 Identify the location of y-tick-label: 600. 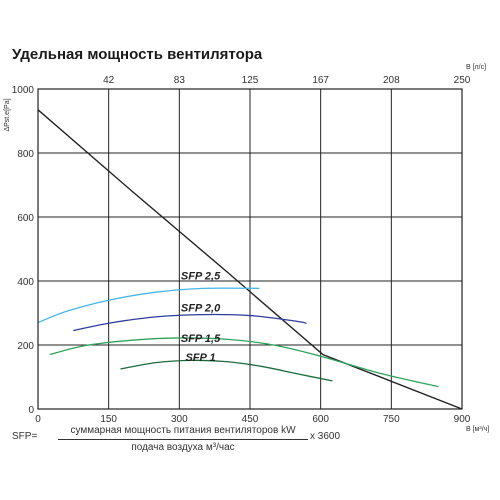
(25, 218).